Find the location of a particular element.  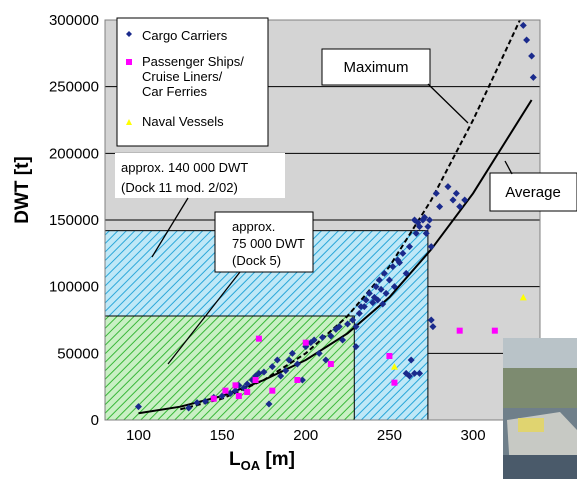

dock11-callout-line1: approx. 140 000 DWT is located at coordinates (184, 167).